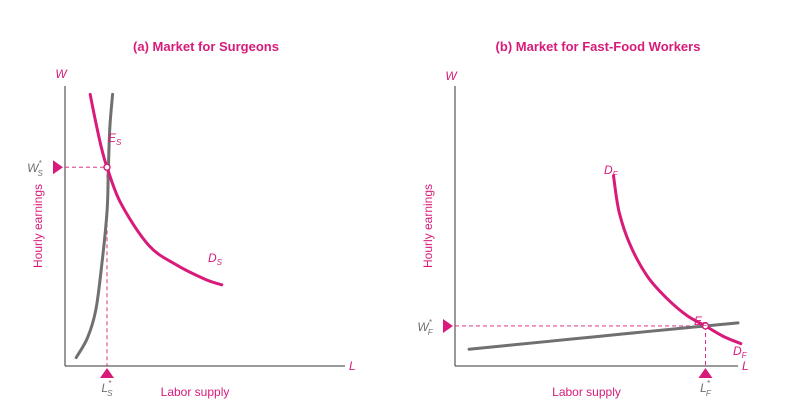 The width and height of the screenshot is (794, 404). I want to click on panel-a-wage-star-label: W* S, so click(35, 168).